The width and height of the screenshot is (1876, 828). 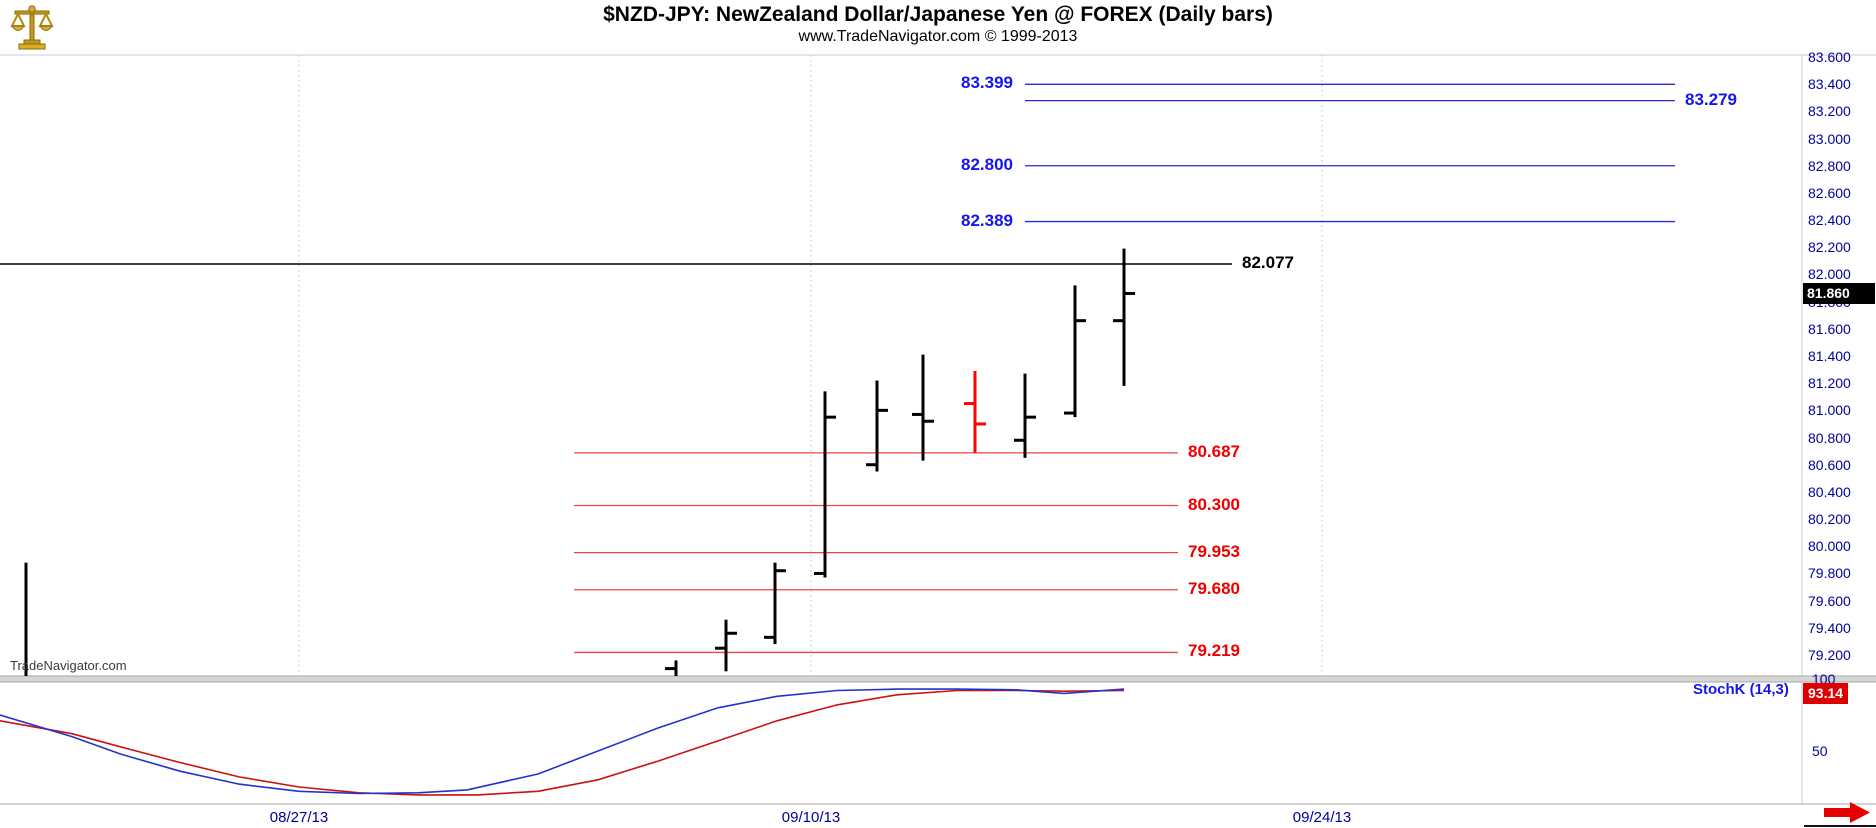 I want to click on scales-icon, so click(x=32, y=27).